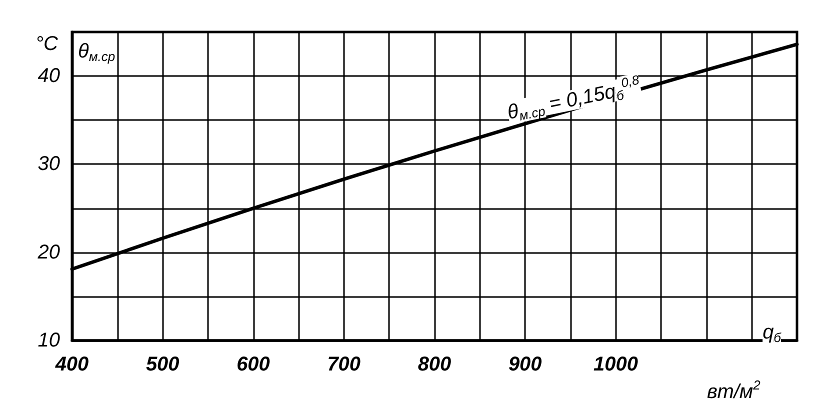  Describe the element at coordinates (71, 365) in the screenshot. I see `x-tick-label: 400` at that location.